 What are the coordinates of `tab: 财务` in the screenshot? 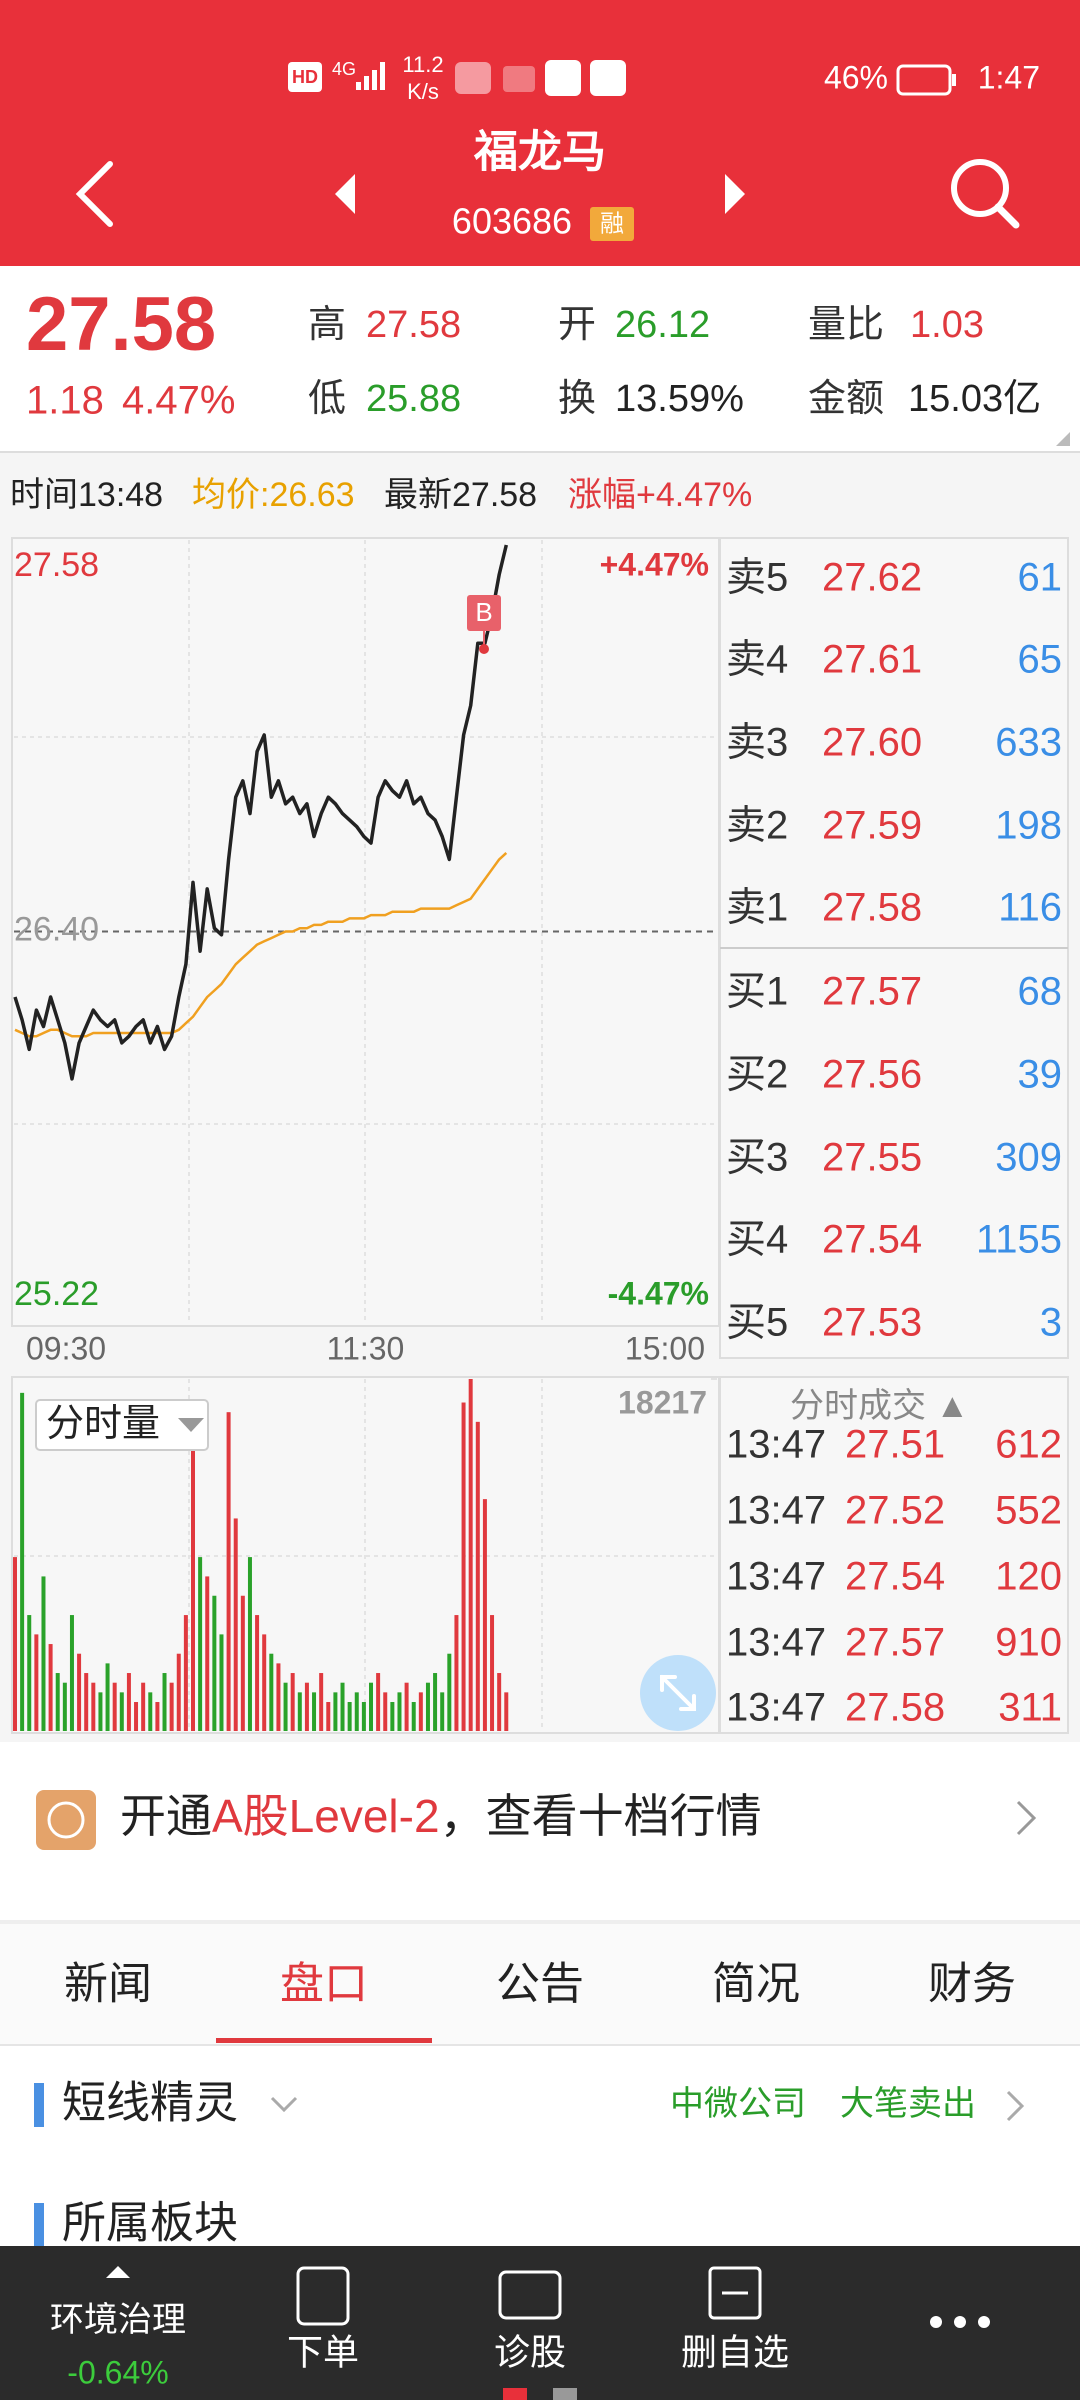 It's located at (972, 1984).